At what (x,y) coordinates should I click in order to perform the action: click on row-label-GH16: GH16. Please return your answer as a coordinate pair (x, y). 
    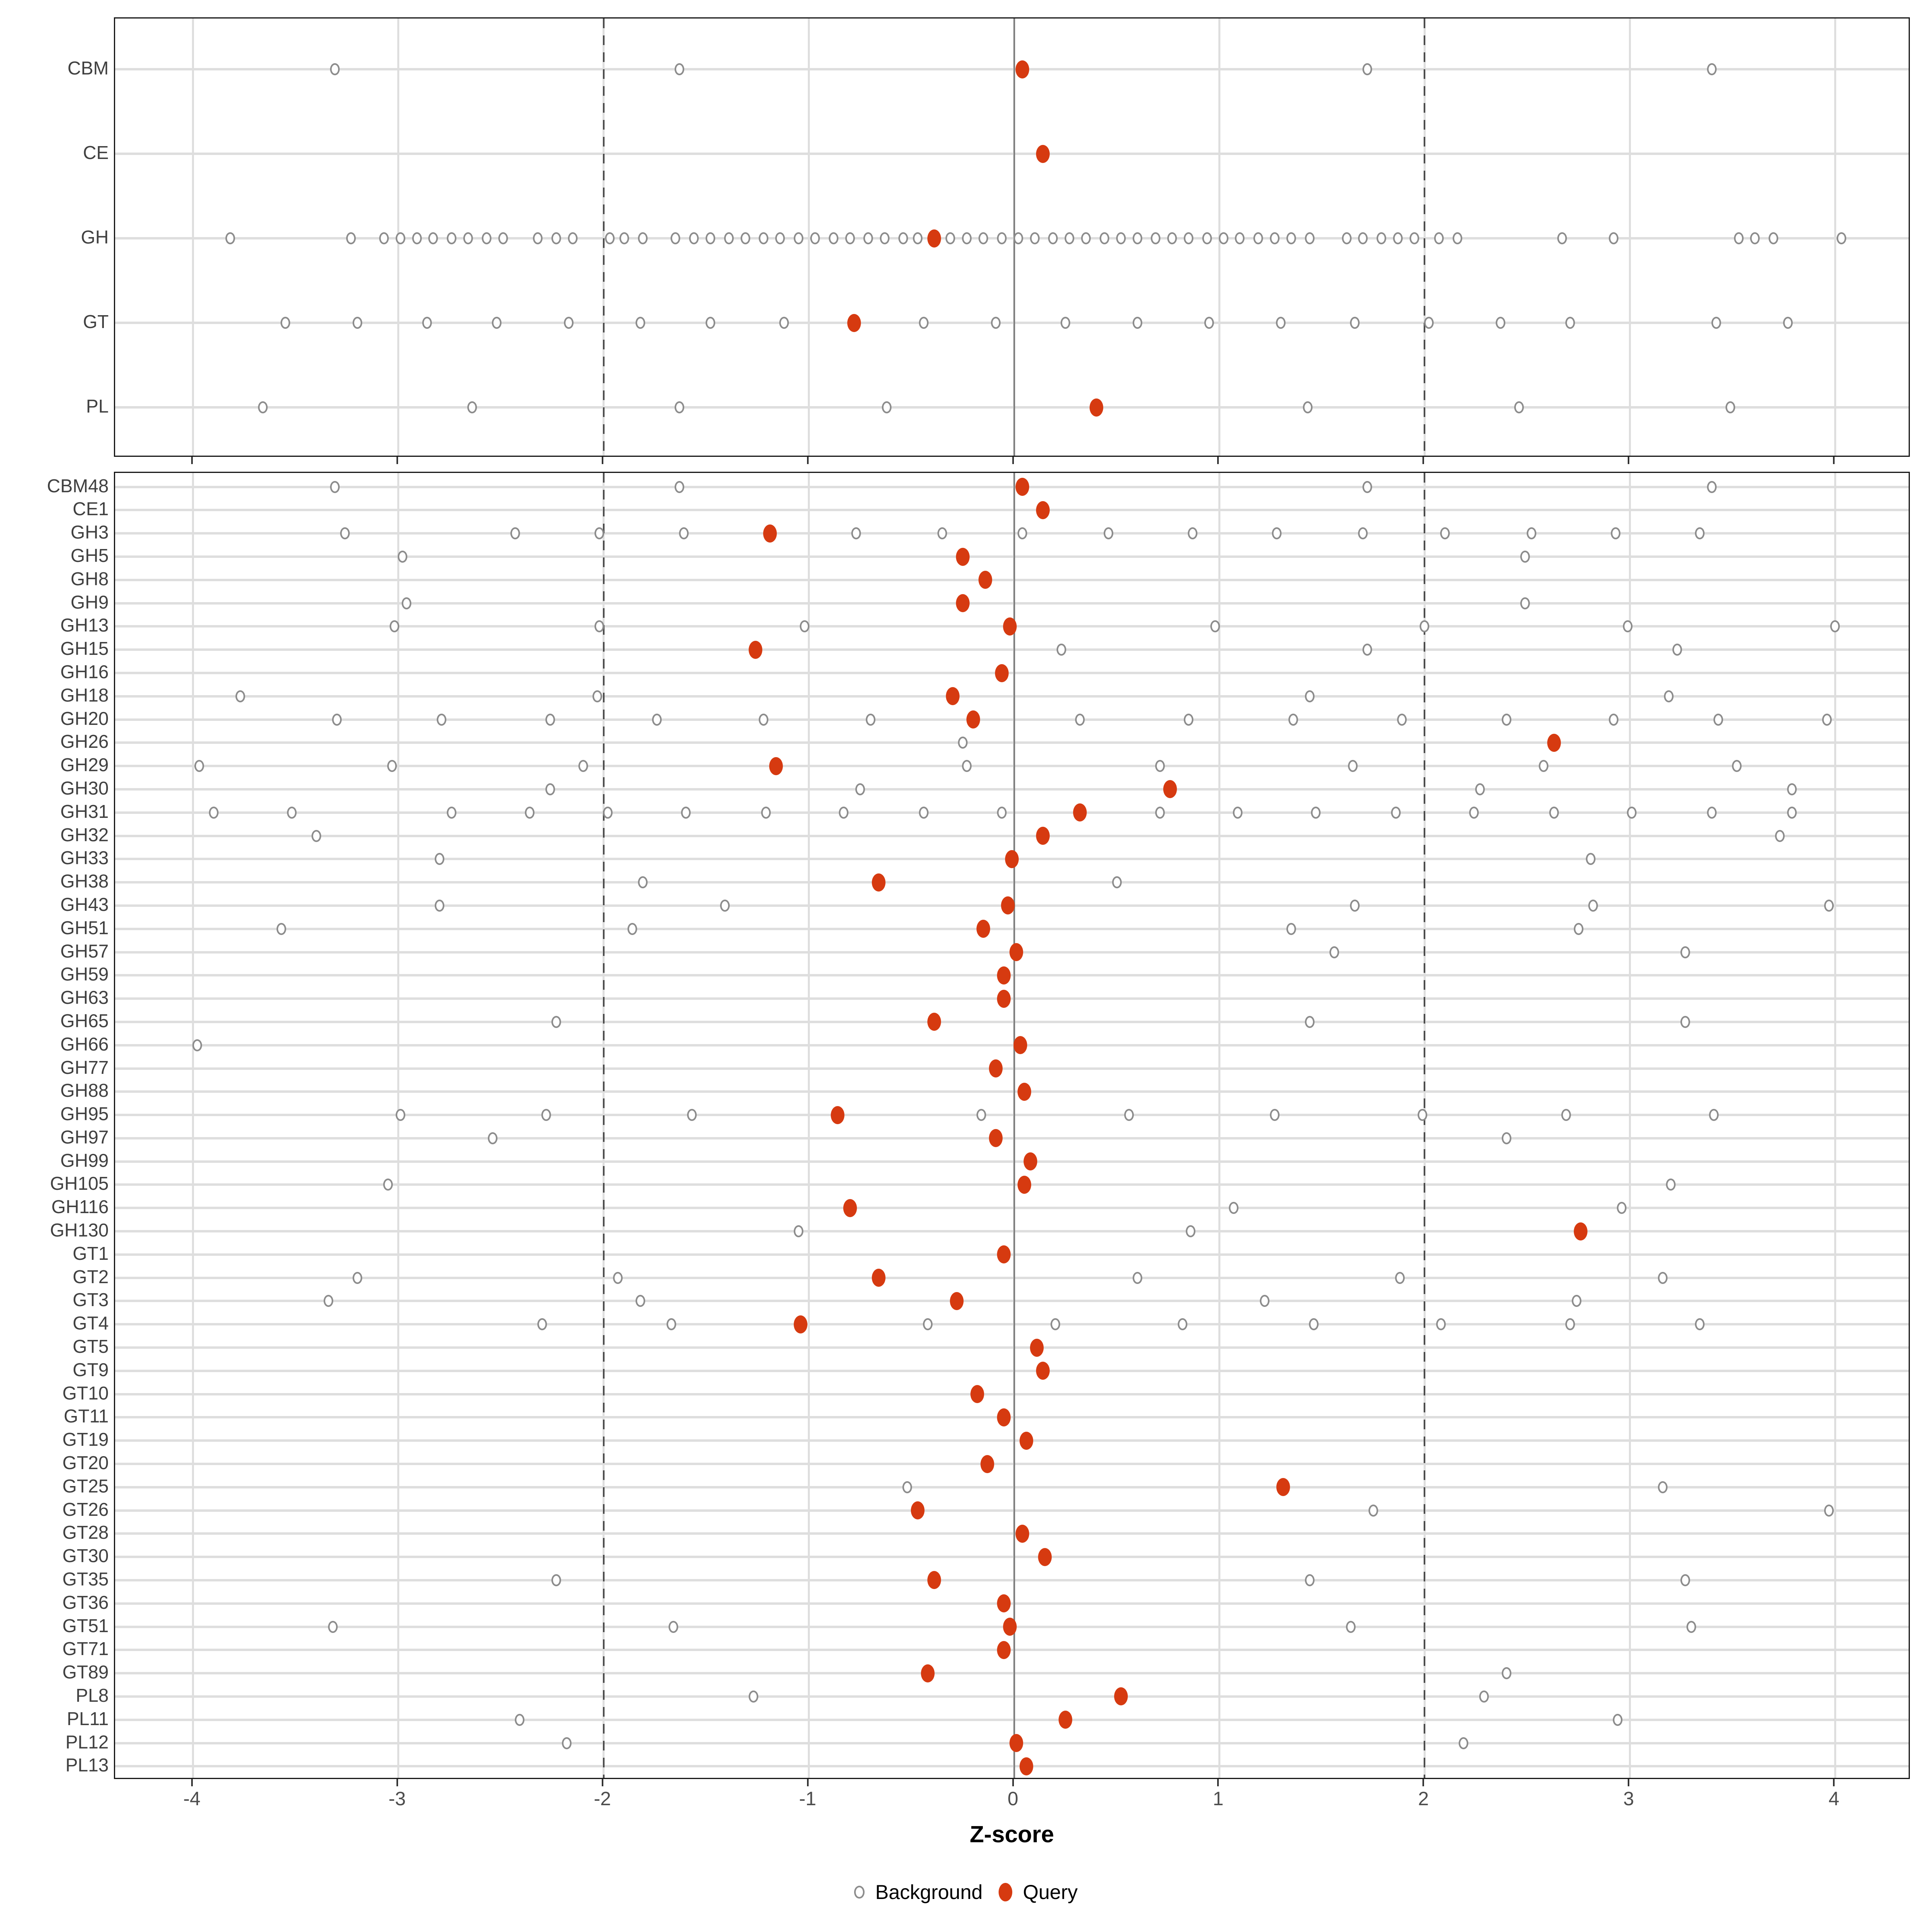
    Looking at the image, I should click on (84, 672).